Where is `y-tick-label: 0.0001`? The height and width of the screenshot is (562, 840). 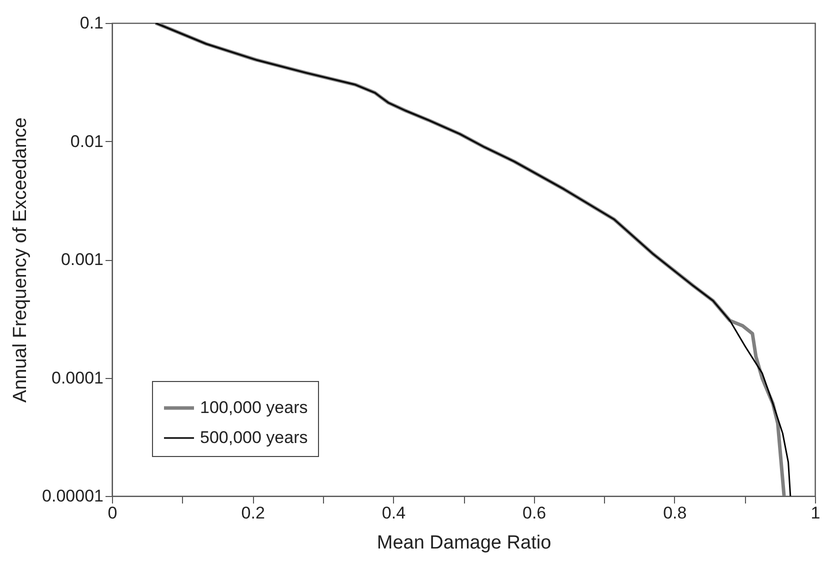
y-tick-label: 0.0001 is located at coordinates (78, 378).